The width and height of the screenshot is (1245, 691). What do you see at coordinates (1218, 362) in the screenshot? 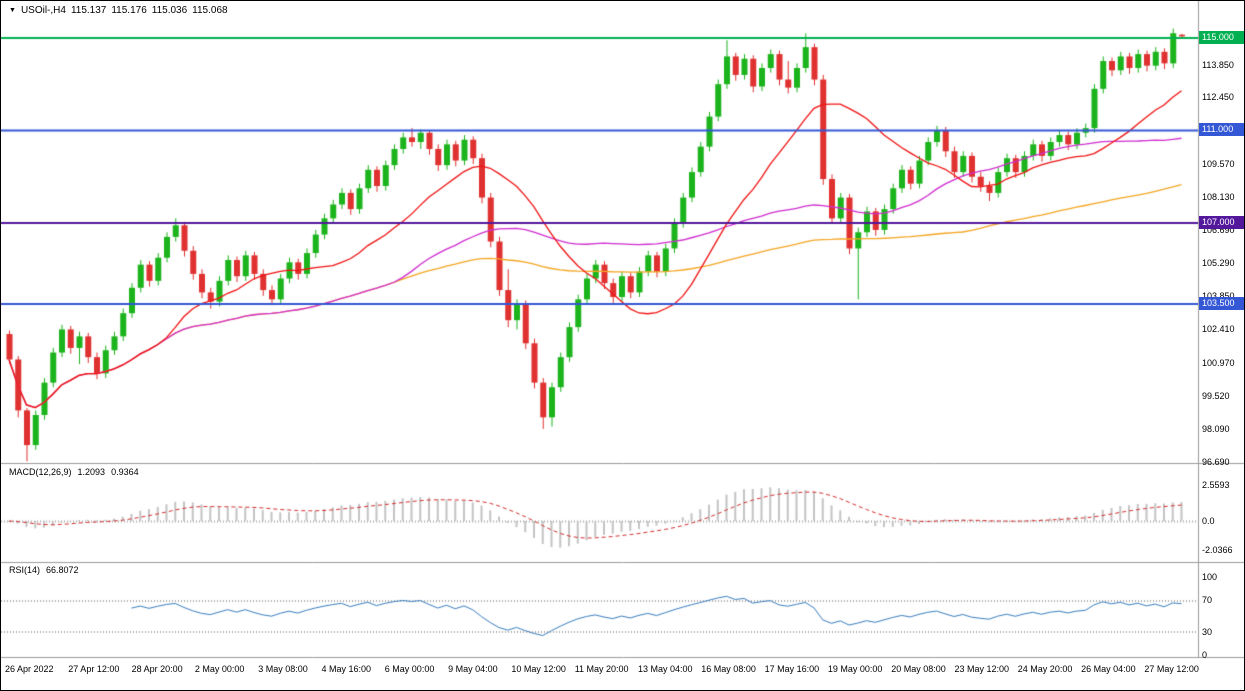
I see `price-axis-label: 100.970` at bounding box center [1218, 362].